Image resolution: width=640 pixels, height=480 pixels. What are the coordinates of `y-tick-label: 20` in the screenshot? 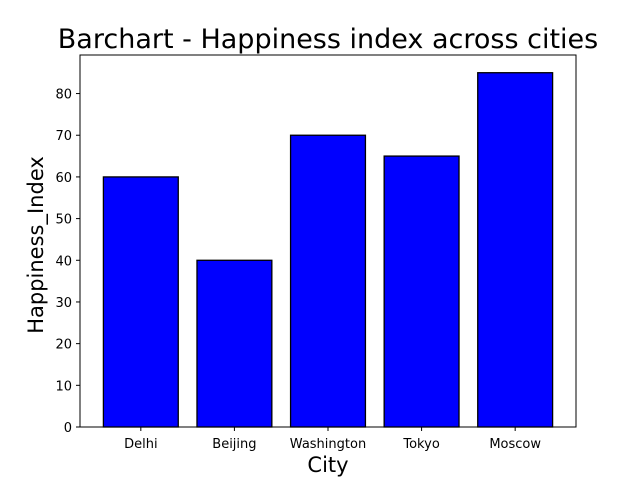 It's located at (63, 345).